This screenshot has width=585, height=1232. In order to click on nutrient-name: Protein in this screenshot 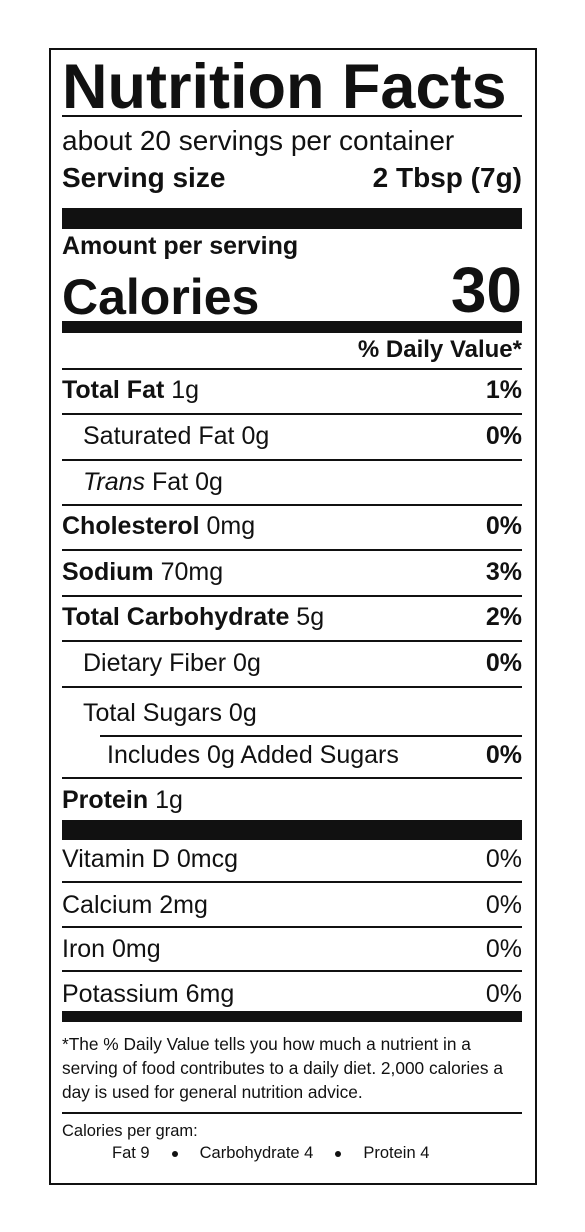, I will do `click(105, 800)`.